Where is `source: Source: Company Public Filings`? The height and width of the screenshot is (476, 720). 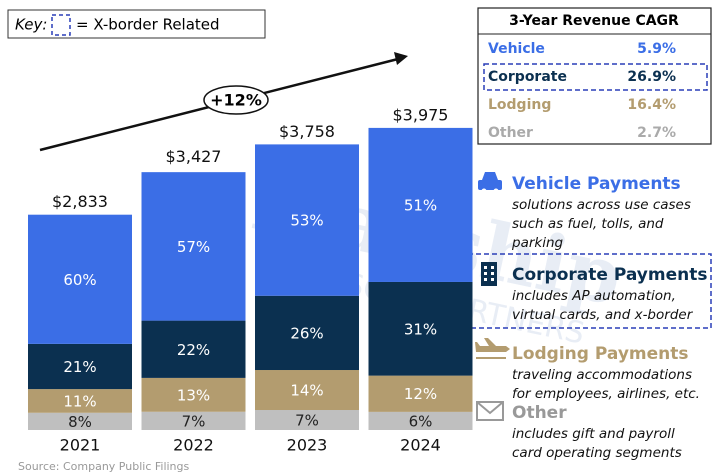 source: Source: Company Public Filings is located at coordinates (104, 466).